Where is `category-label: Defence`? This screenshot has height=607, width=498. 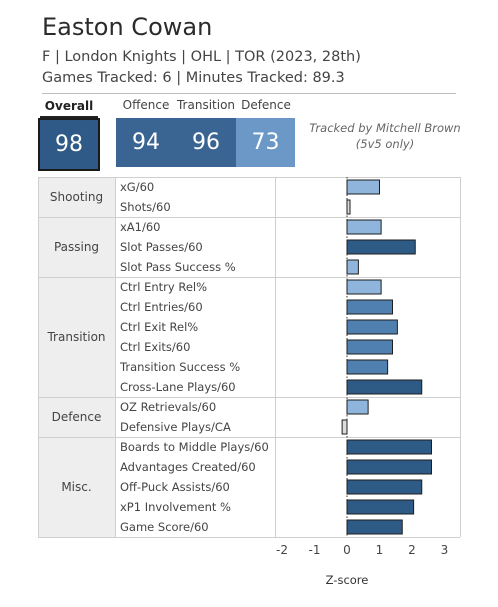
category-label: Defence is located at coordinates (77, 417).